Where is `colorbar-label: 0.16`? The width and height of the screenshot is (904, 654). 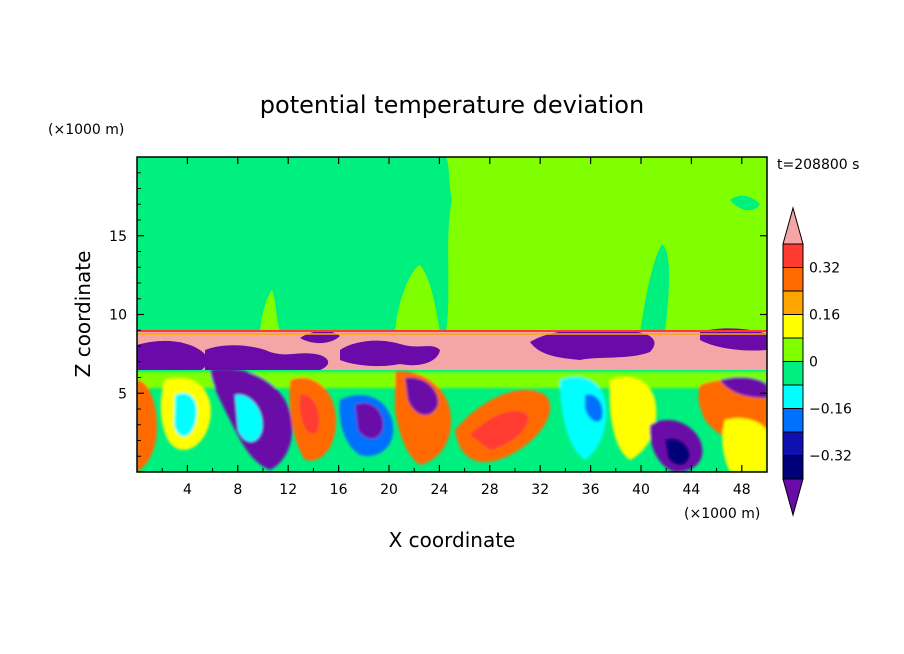
colorbar-label: 0.16 is located at coordinates (824, 316).